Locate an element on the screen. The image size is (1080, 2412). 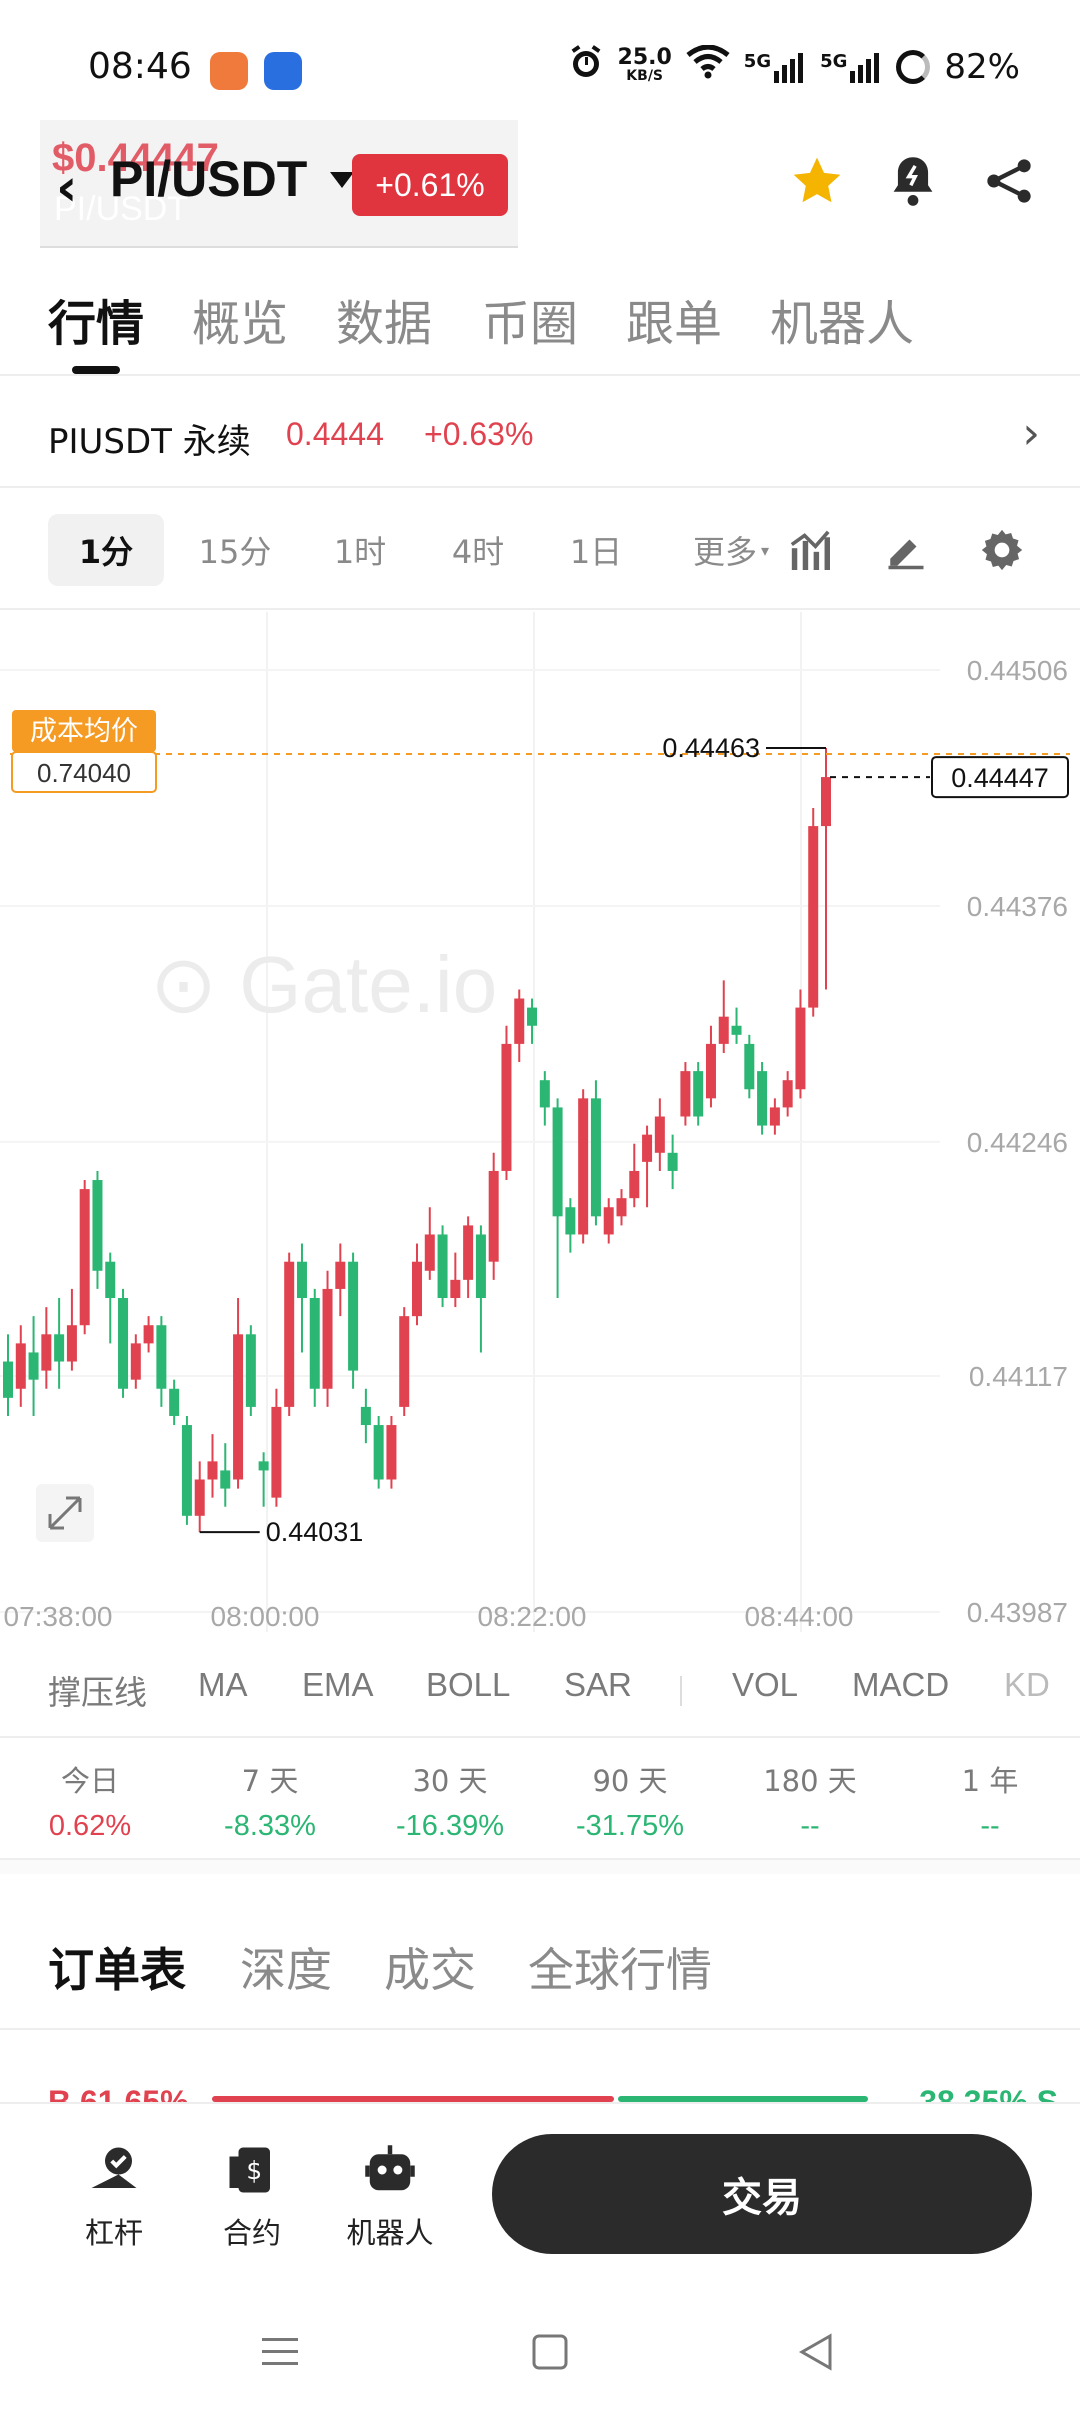
signal-5g-icon: 5G is located at coordinates (851, 67).